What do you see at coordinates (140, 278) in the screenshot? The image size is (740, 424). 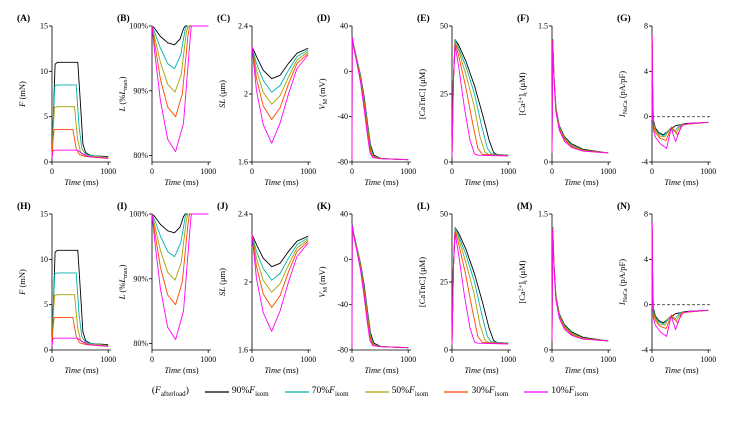 I see `y-tick-label: 90%` at bounding box center [140, 278].